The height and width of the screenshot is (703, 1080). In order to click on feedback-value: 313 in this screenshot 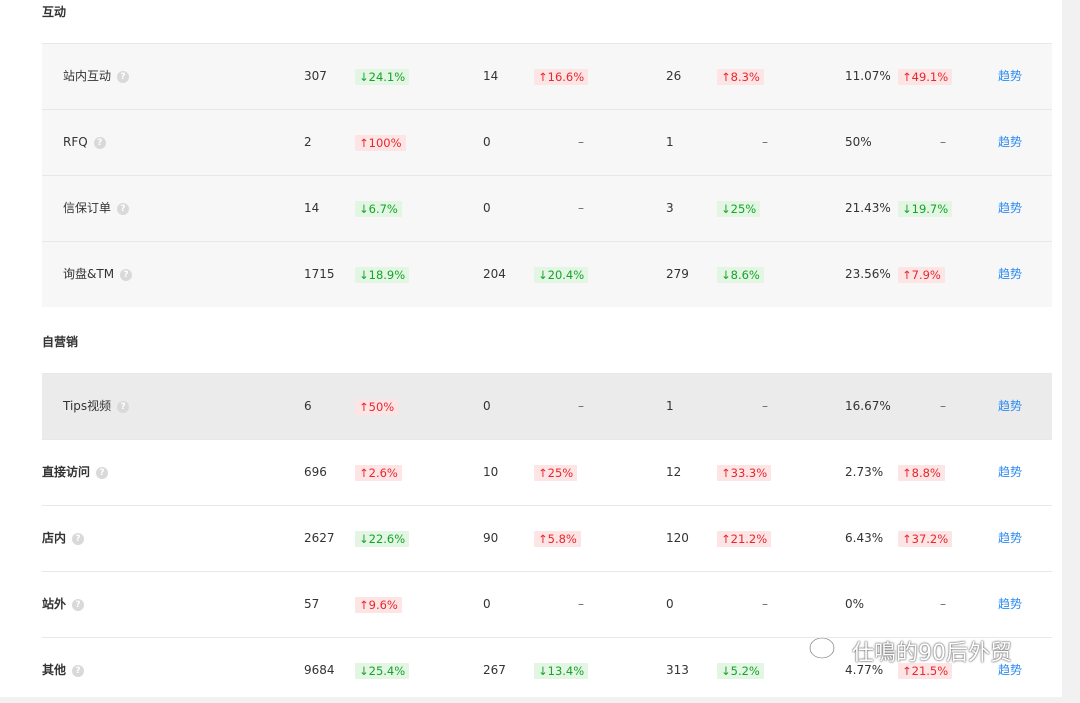, I will do `click(677, 670)`.